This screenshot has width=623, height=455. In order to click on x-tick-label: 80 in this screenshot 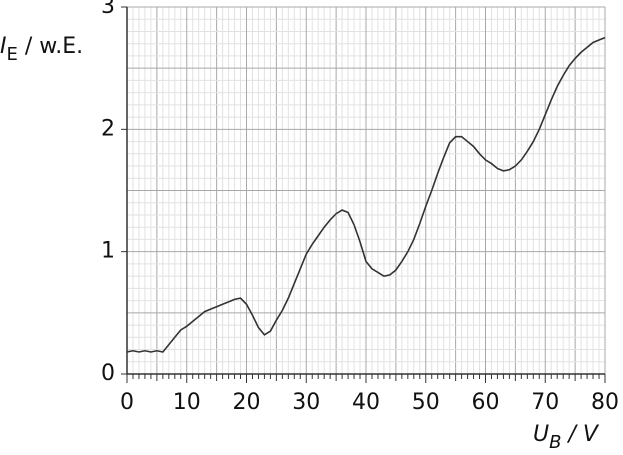, I will do `click(605, 402)`.